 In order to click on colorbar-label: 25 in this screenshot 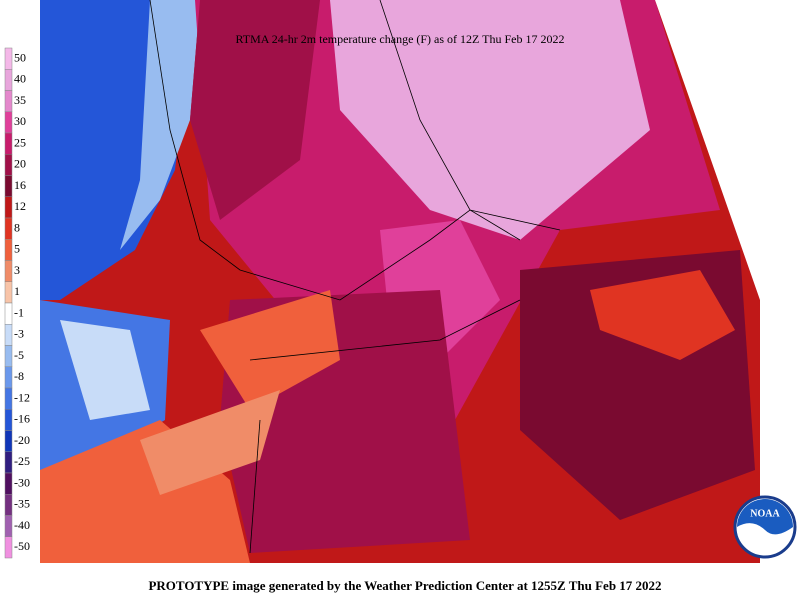, I will do `click(20, 142)`.